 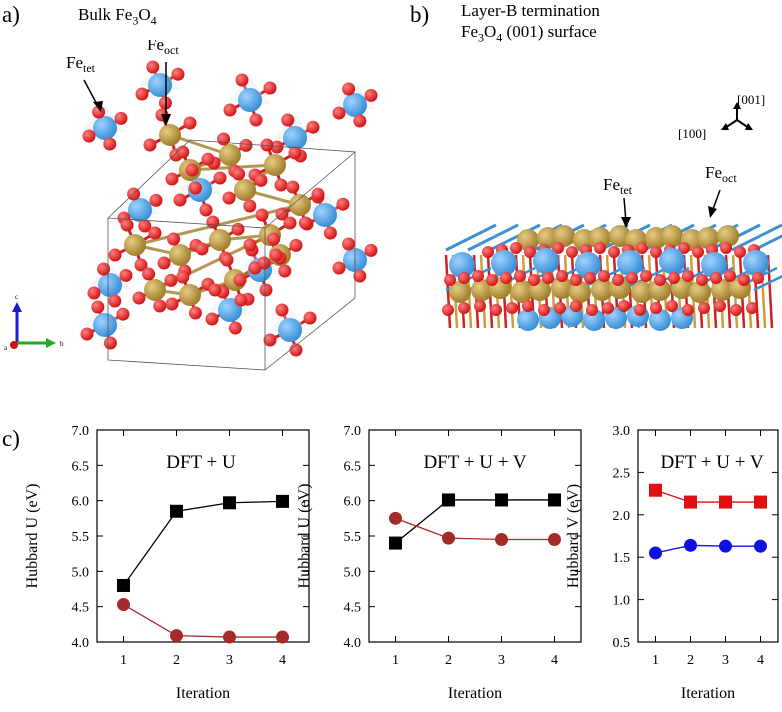 I want to click on y-tick-label: 5.0, so click(x=353, y=572).